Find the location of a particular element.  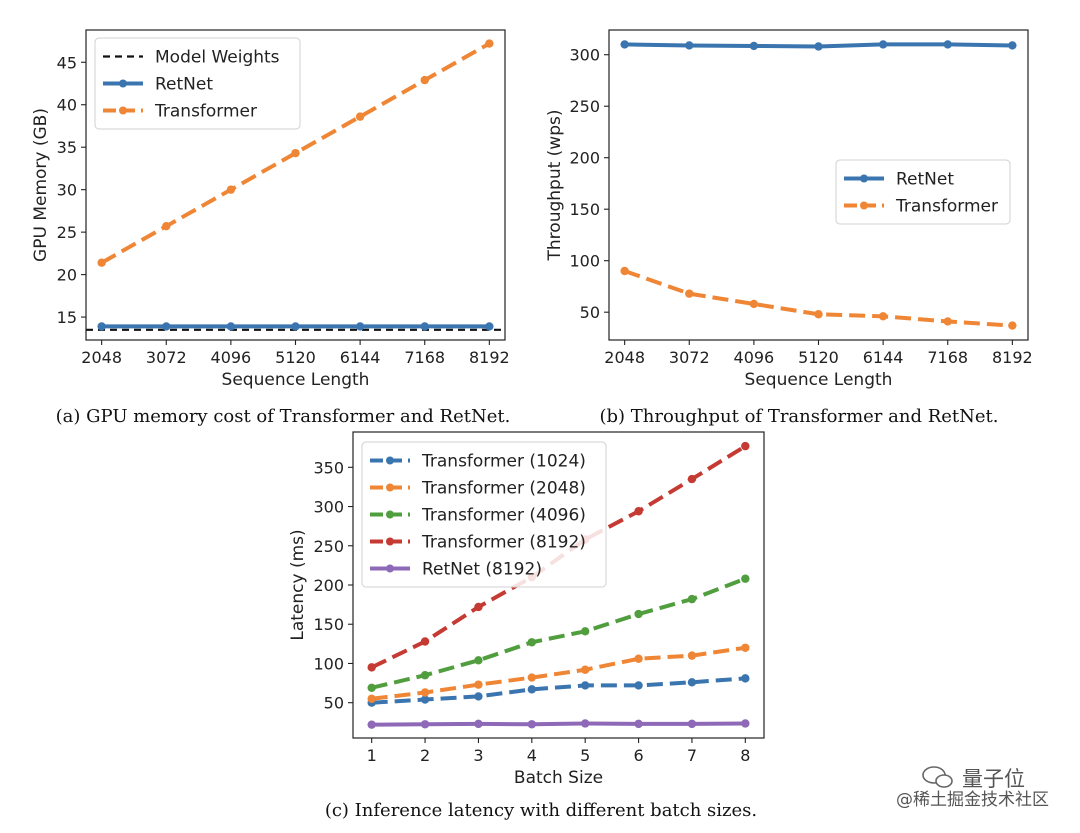

y-axis-title: GPU Memory (GB) is located at coordinates (41, 185).